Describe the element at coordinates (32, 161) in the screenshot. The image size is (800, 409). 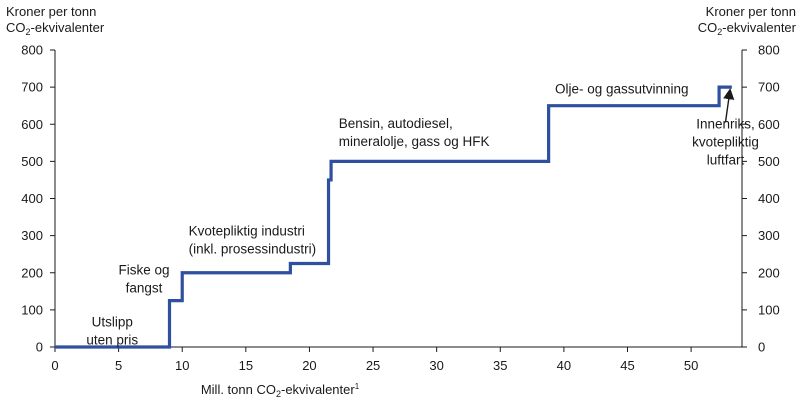
I see `y-tick-label-left: 500` at that location.